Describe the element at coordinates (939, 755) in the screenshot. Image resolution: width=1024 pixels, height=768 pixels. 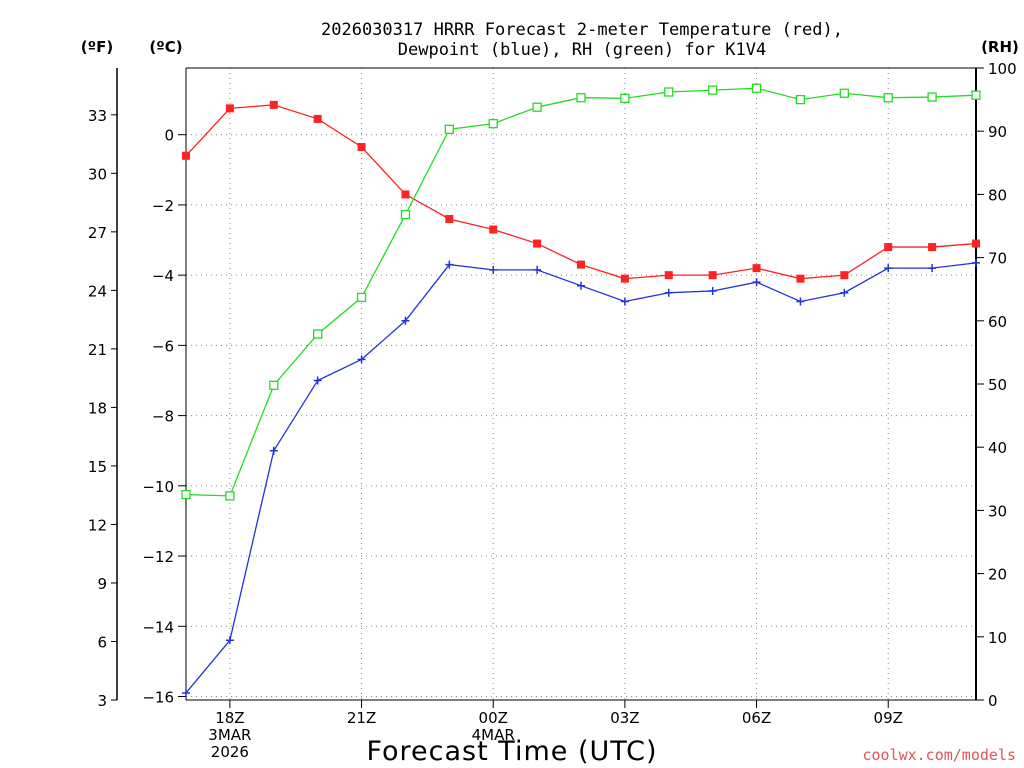
I see `credit-text: coolwx.com/models` at that location.